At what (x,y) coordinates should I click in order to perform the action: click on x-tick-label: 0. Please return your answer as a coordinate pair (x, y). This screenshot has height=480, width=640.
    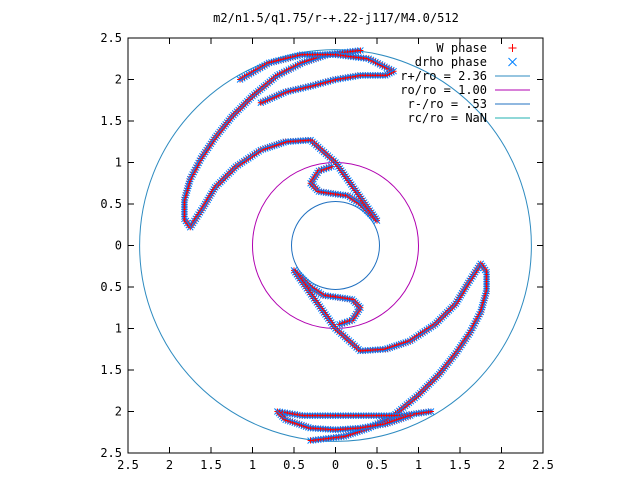
    Looking at the image, I should click on (335, 465).